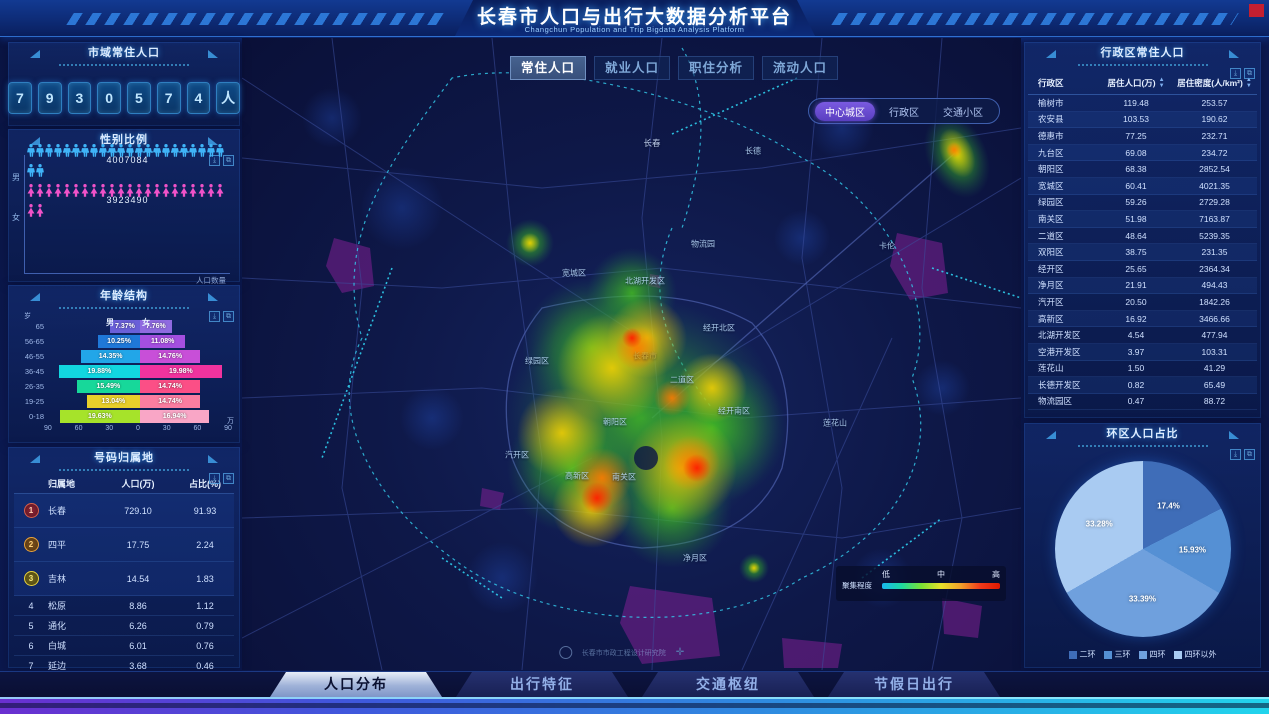 The image size is (1269, 714). Describe the element at coordinates (34, 401) in the screenshot. I see `age-group-label: 19-25` at that location.